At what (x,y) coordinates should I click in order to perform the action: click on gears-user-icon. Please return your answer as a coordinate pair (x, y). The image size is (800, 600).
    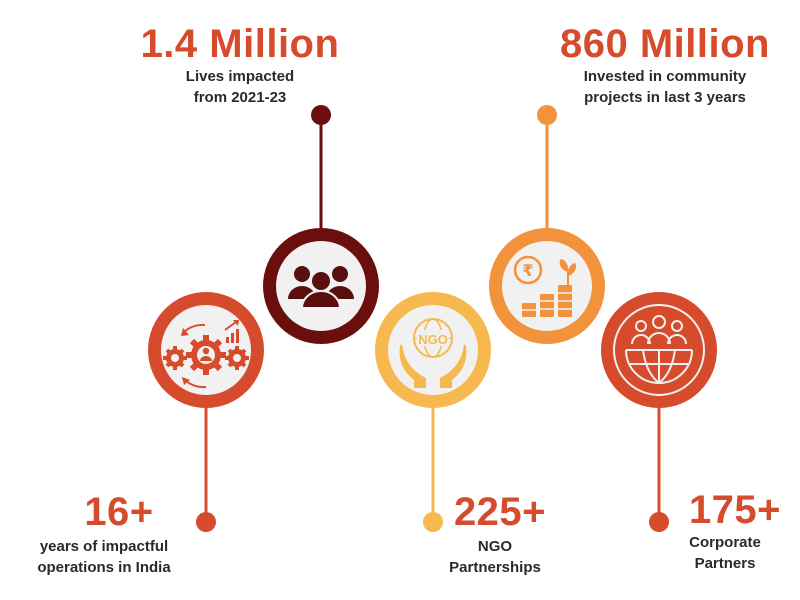
    Looking at the image, I should click on (206, 354).